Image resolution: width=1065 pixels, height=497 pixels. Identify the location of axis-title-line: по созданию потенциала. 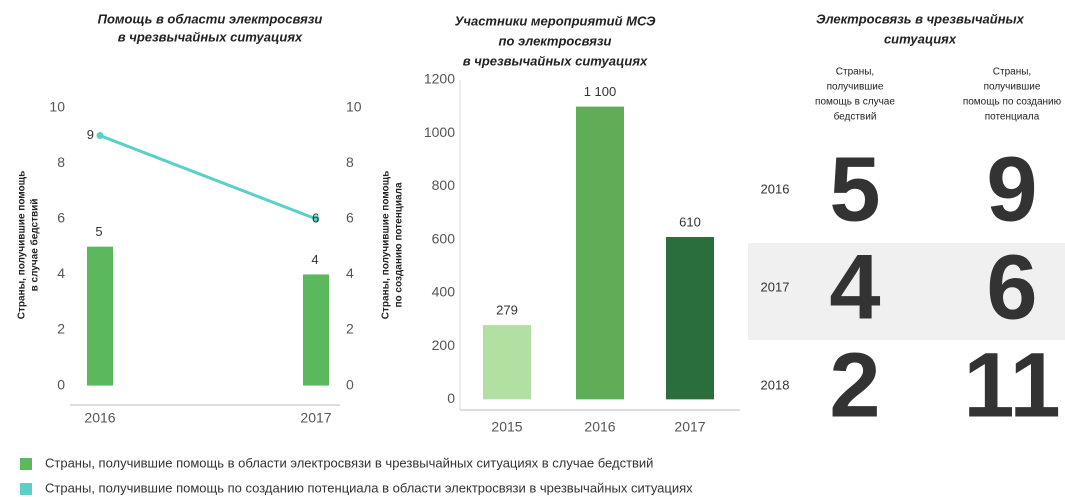
(399, 244).